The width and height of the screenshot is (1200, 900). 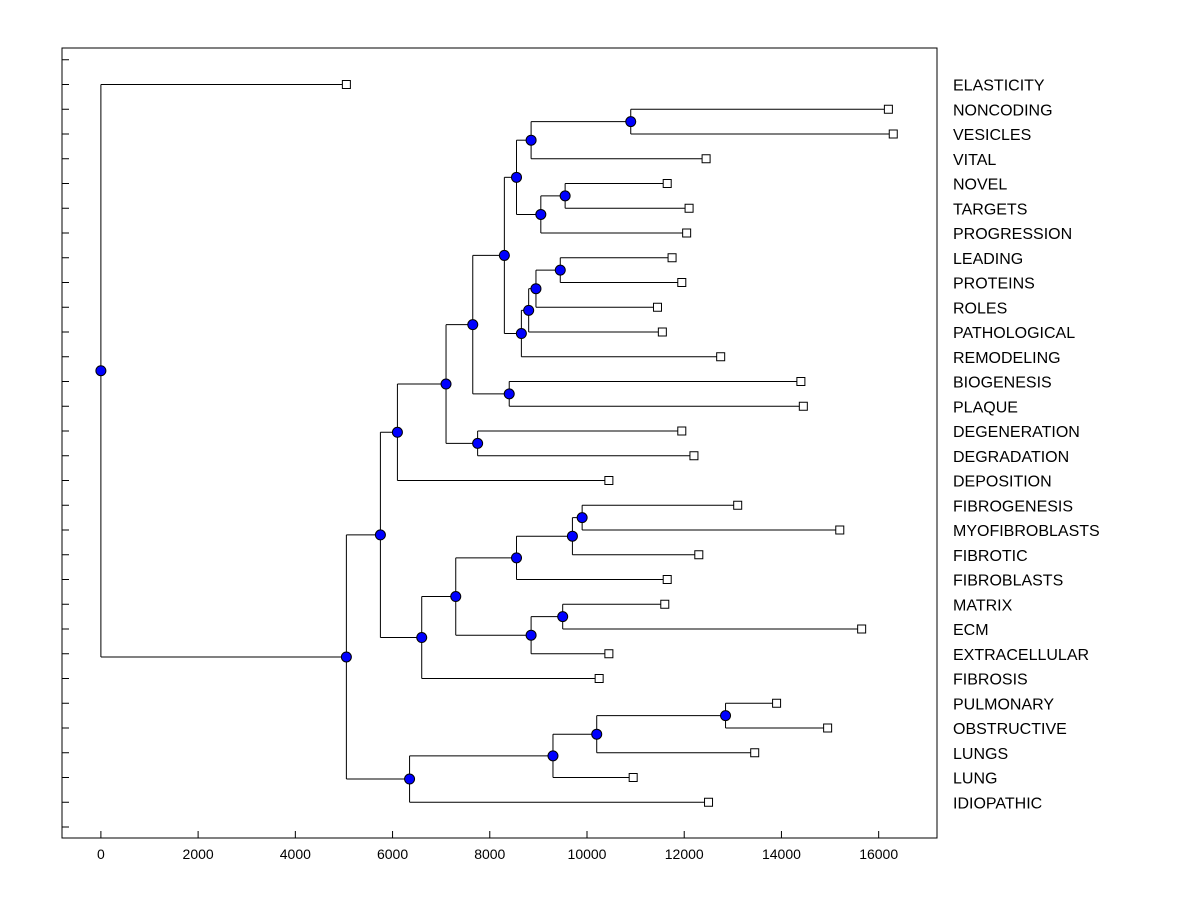 What do you see at coordinates (587, 854) in the screenshot?
I see `x-tick-label: 10000` at bounding box center [587, 854].